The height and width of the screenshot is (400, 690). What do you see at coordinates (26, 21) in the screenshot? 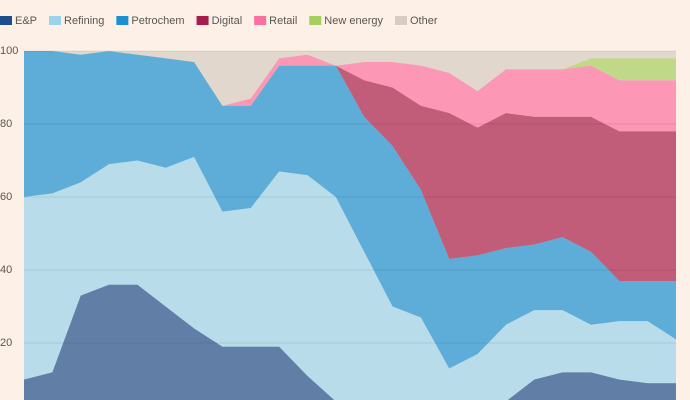
I see `legend-label: E&P` at bounding box center [26, 21].